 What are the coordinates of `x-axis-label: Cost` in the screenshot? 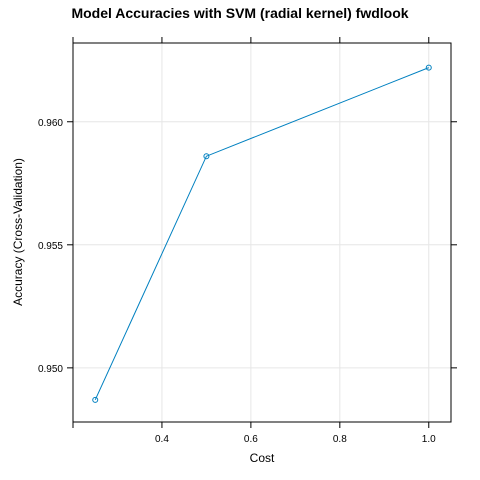 It's located at (262, 458).